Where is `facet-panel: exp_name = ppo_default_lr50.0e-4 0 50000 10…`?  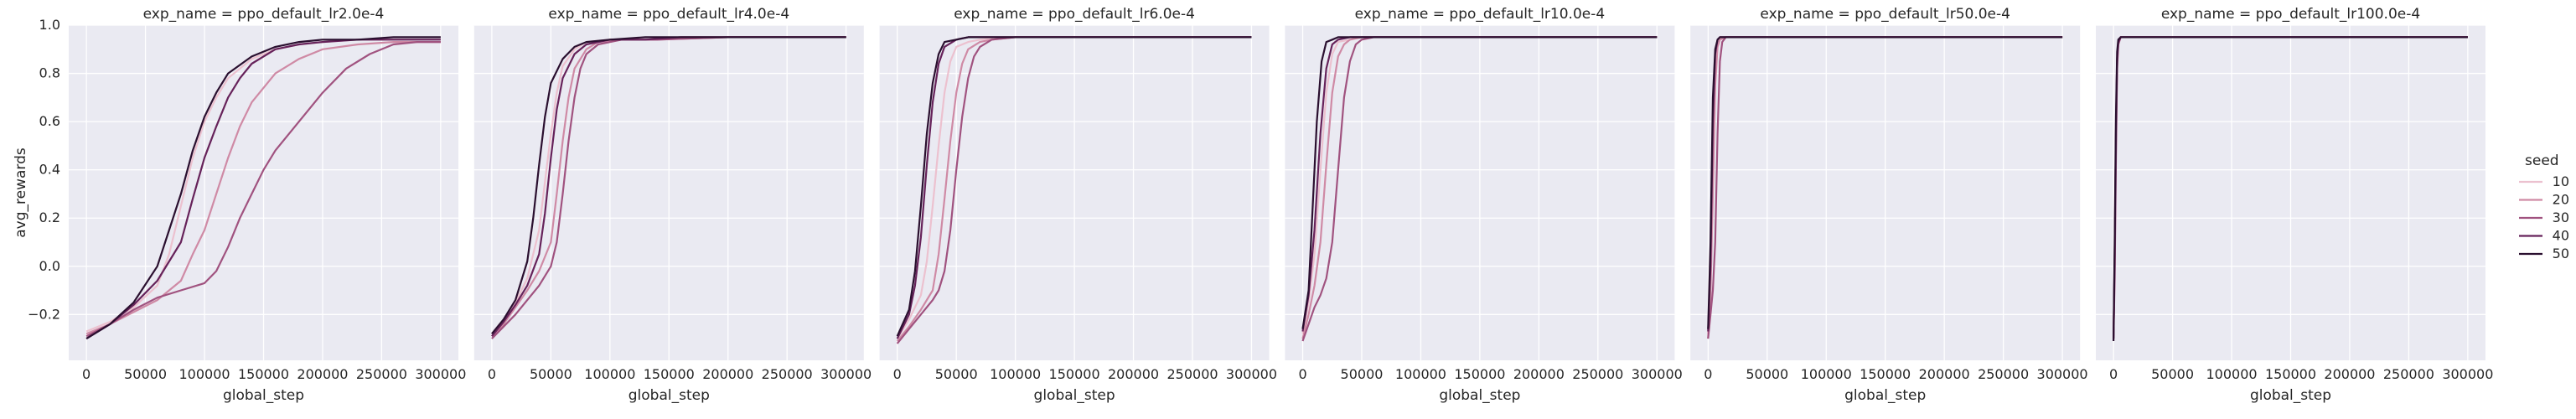
facet-panel: exp_name = ppo_default_lr50.0e-4 0 50000 10… is located at coordinates (1889, 205).